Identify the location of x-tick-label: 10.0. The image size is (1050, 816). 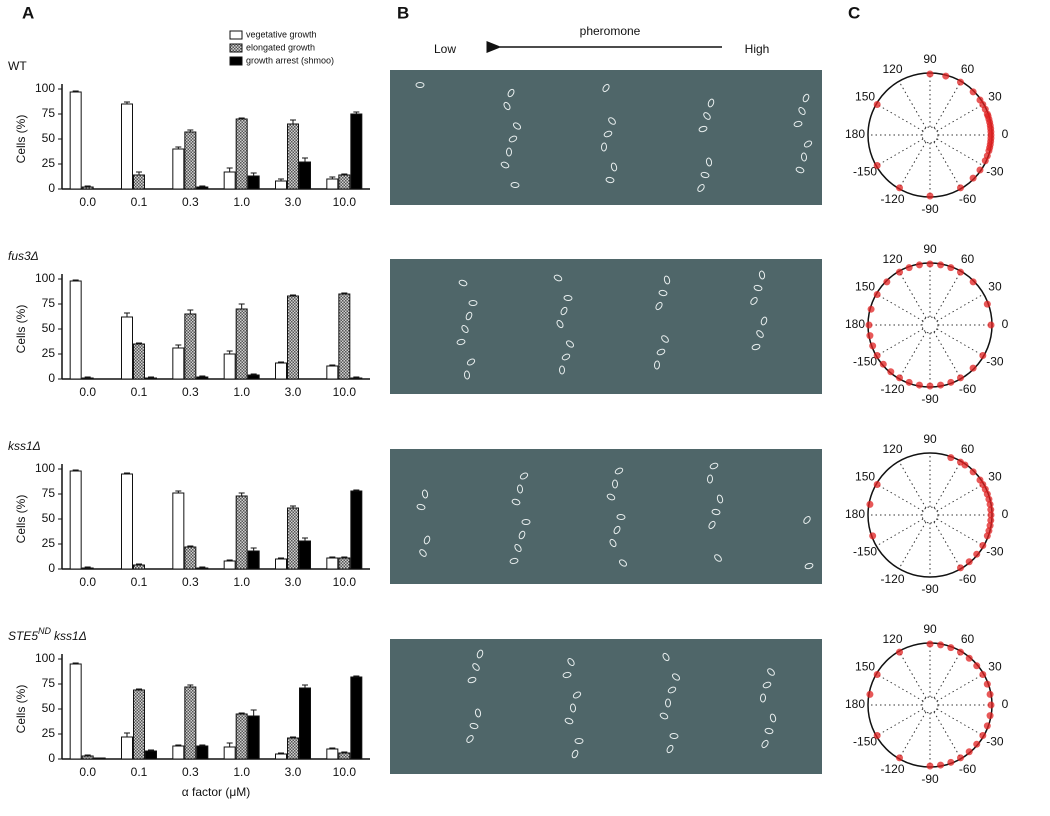
(345, 772).